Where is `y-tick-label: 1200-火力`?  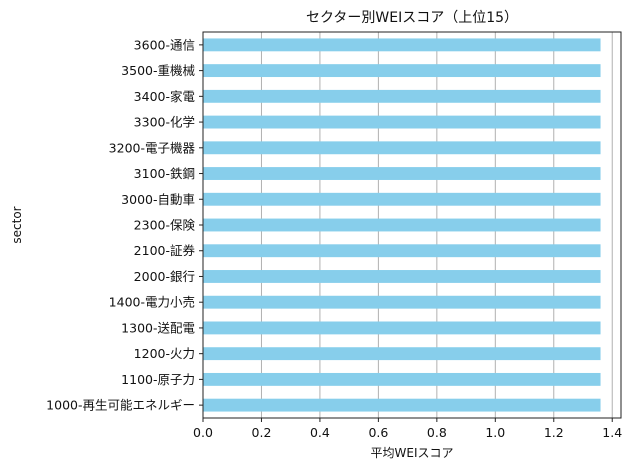 y-tick-label: 1200-火力 is located at coordinates (164, 353).